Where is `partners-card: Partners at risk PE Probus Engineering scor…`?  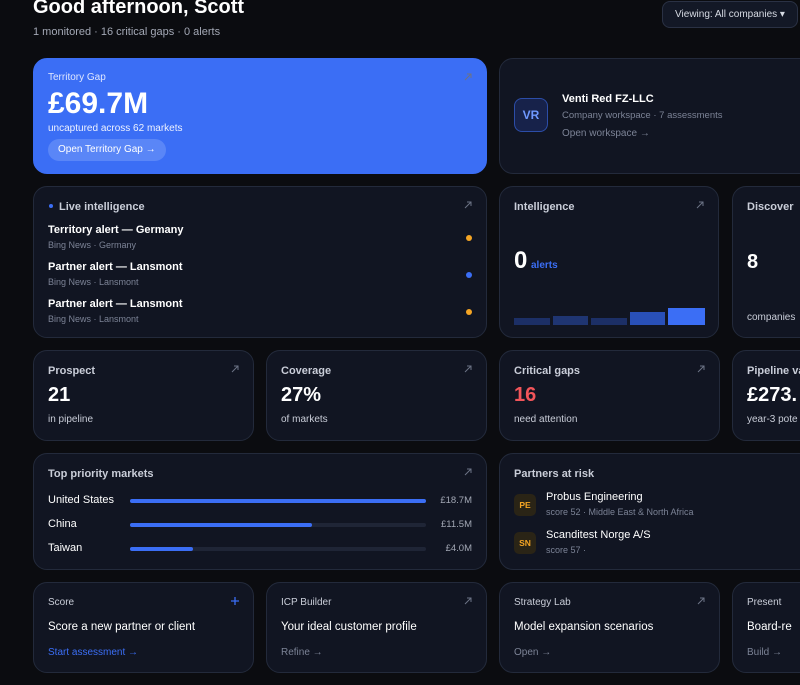
partners-card: Partners at risk PE Probus Engineering scor… is located at coordinates (649, 511).